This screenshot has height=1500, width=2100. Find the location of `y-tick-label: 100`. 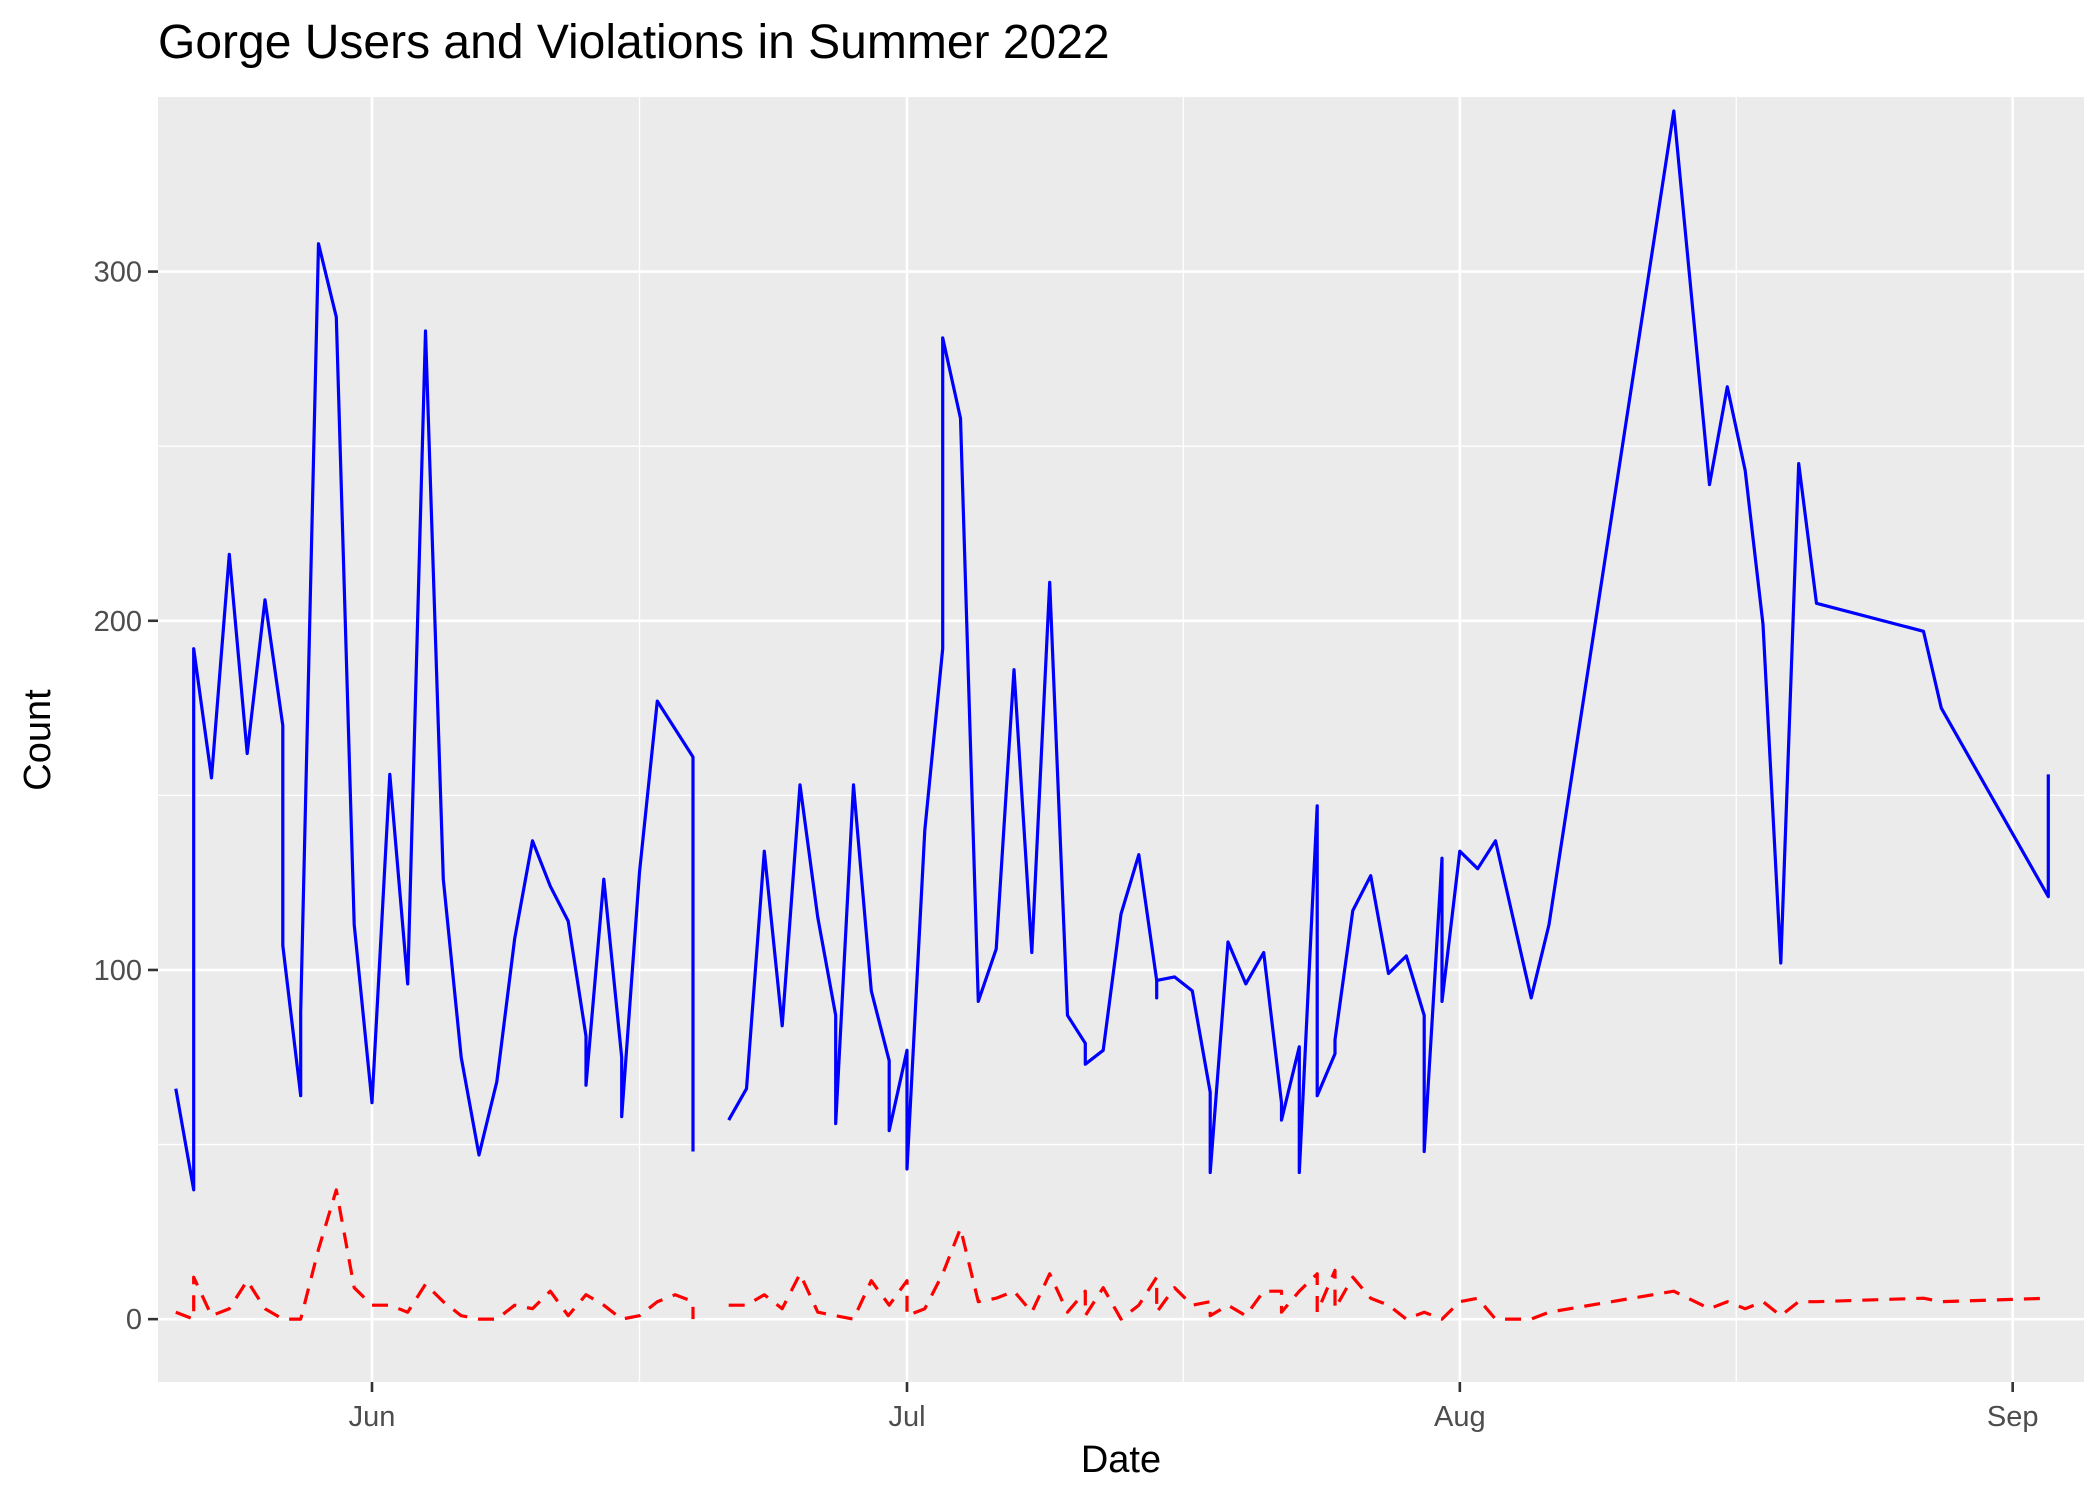

y-tick-label: 100 is located at coordinates (118, 971).